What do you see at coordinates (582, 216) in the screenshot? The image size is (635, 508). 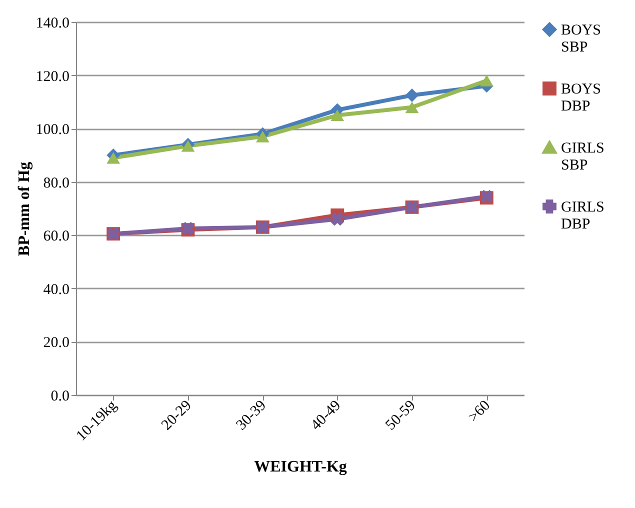 I see `legend-label: GIRLS DBP` at bounding box center [582, 216].